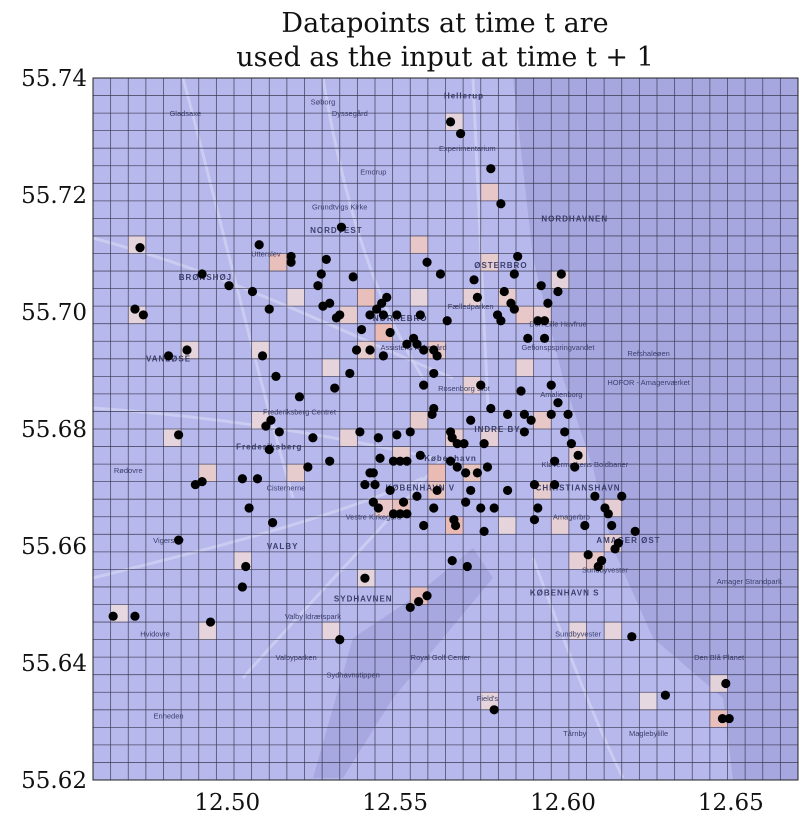 The image size is (807, 819). I want to click on map-label: Hellerup, so click(464, 95).